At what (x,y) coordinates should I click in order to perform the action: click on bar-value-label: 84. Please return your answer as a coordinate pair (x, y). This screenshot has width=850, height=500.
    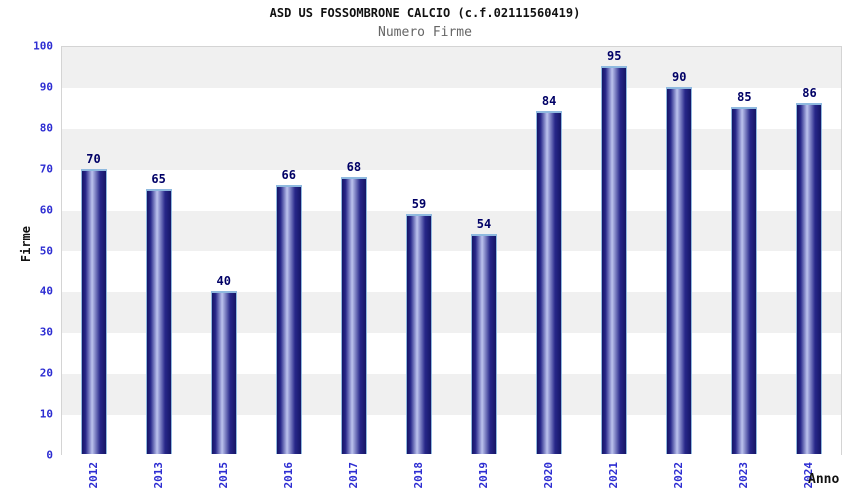
    Looking at the image, I should click on (549, 101).